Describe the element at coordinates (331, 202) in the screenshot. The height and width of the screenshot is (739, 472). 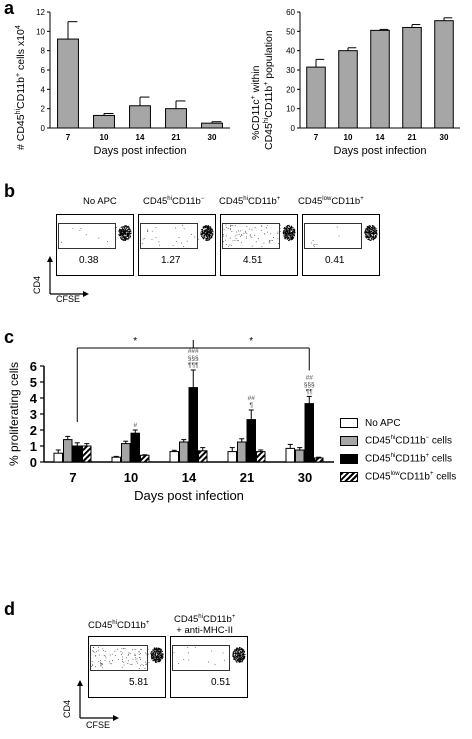
I see `flow-b-title-4: CD45lowCD11b+` at that location.